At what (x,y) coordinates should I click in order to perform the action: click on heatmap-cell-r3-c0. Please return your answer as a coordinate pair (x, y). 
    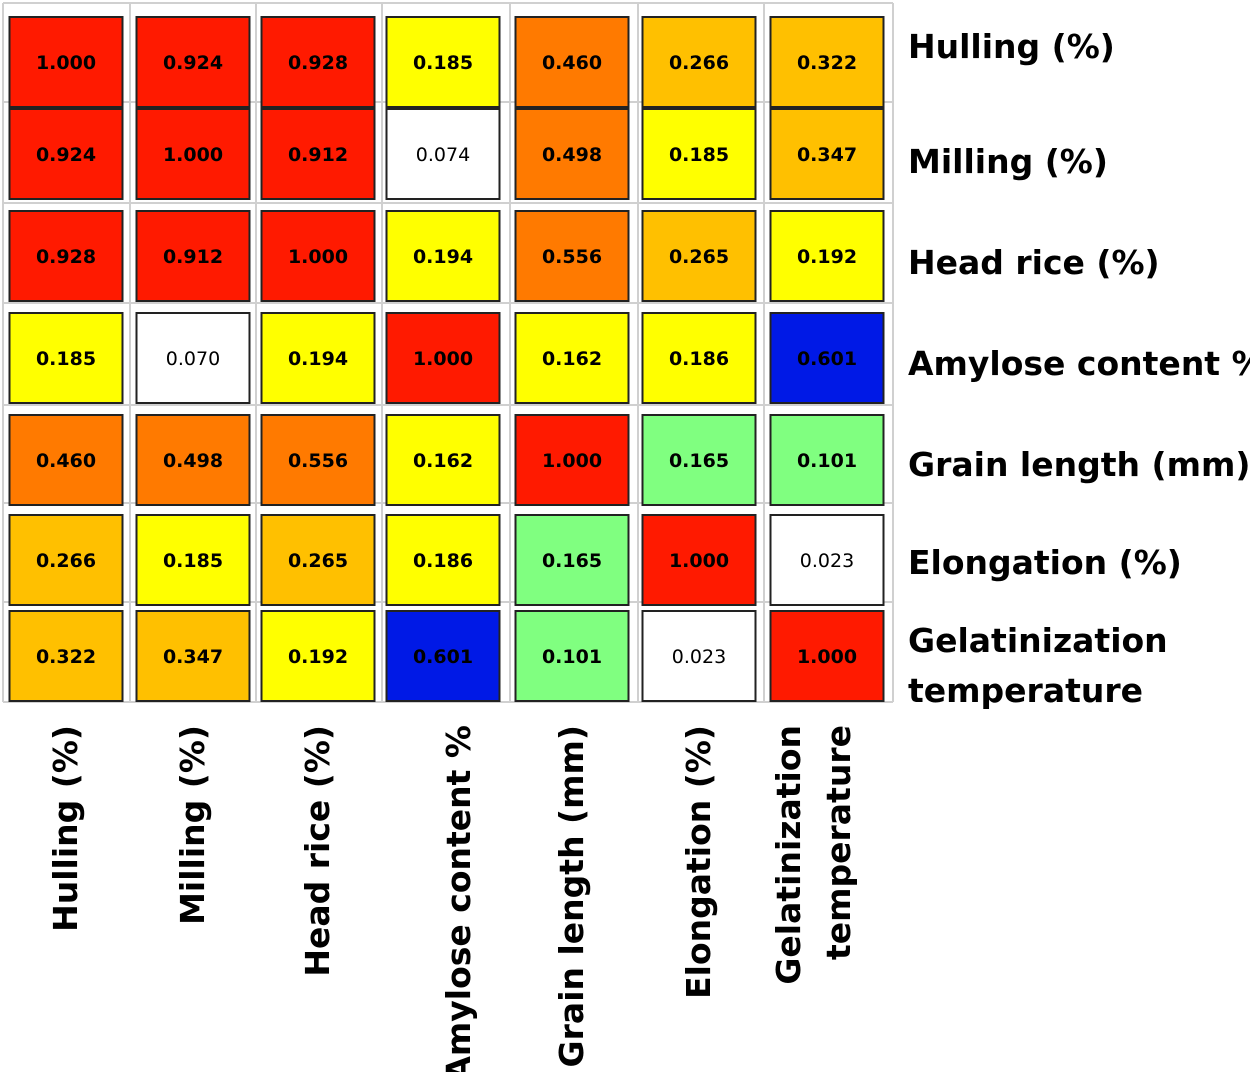
    Looking at the image, I should click on (66, 358).